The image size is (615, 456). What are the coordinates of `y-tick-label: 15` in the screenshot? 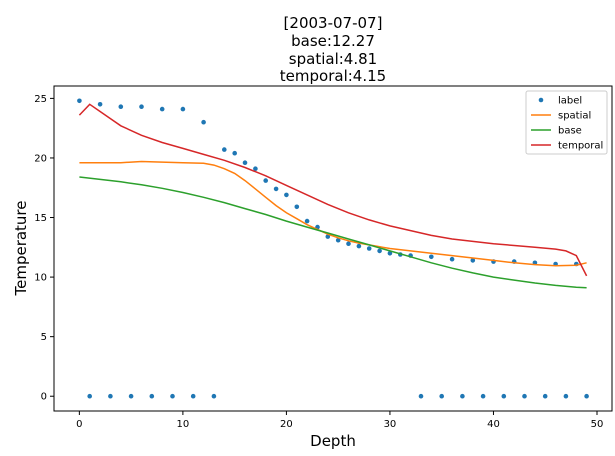 It's located at (40, 218).